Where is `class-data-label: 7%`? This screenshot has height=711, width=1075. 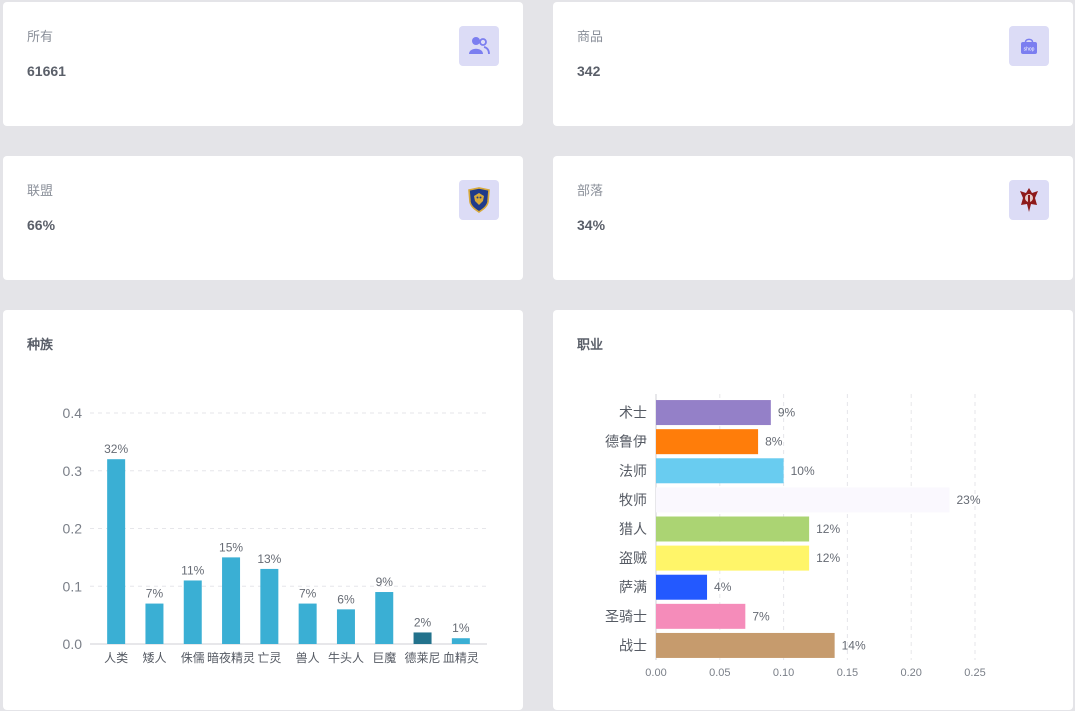 class-data-label: 7% is located at coordinates (761, 616).